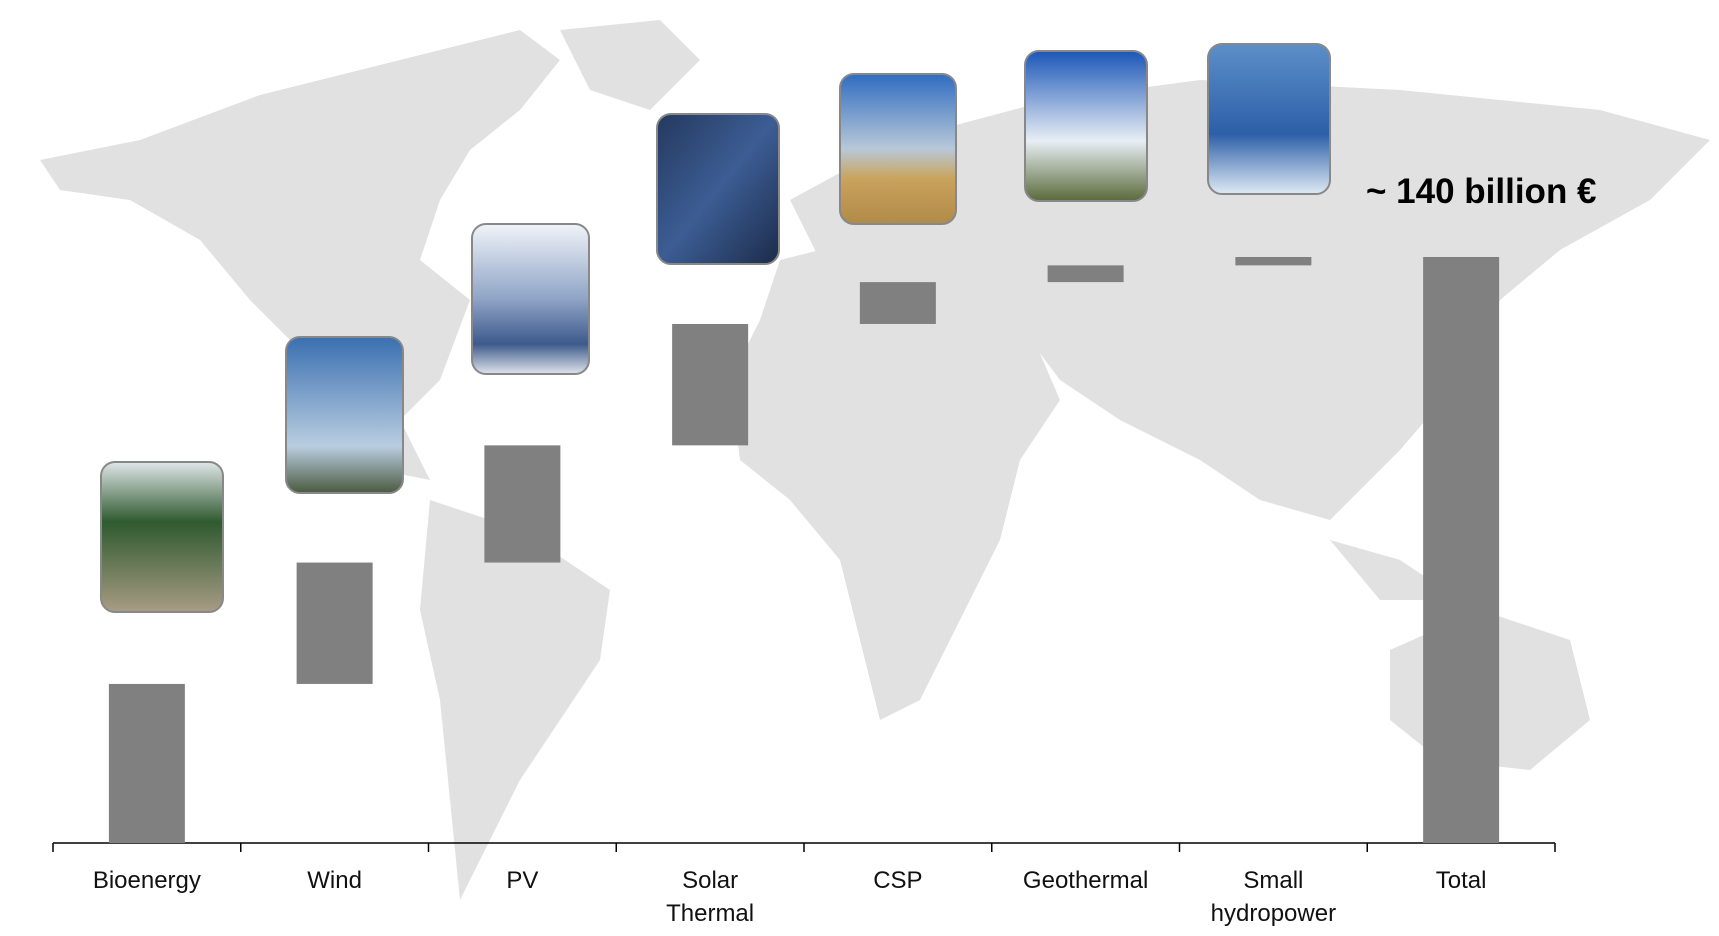 The height and width of the screenshot is (936, 1719). What do you see at coordinates (1461, 880) in the screenshot?
I see `x-tick-label: Total` at bounding box center [1461, 880].